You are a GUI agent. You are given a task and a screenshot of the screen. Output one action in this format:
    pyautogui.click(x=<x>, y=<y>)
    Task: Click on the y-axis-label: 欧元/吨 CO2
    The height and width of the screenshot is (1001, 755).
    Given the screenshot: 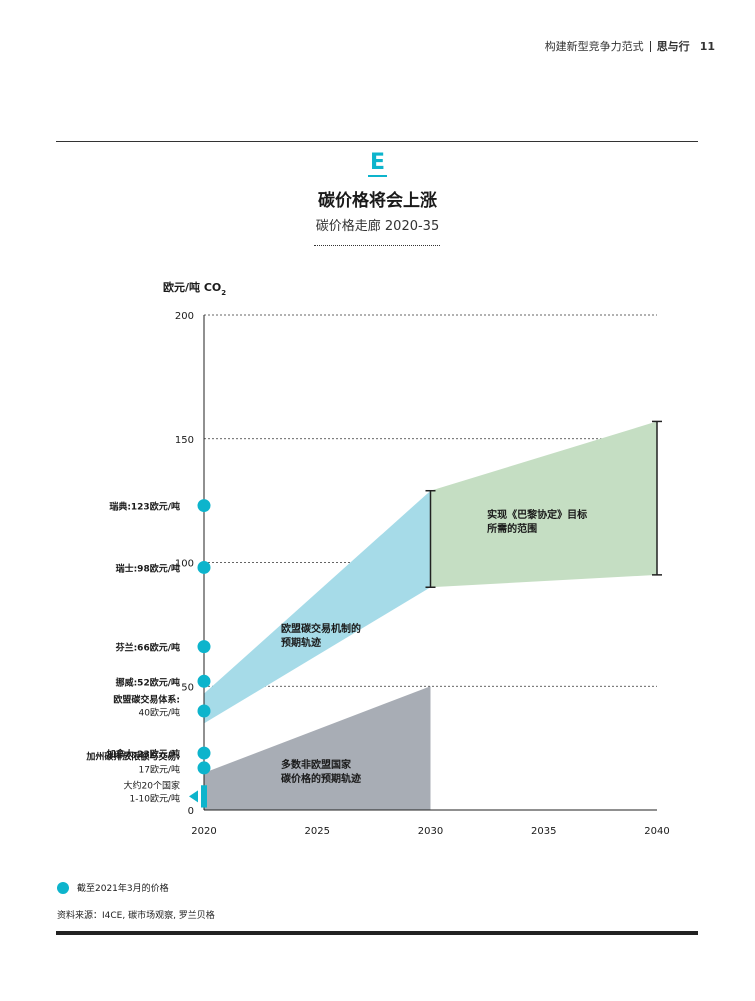 What is the action you would take?
    pyautogui.click(x=194, y=288)
    